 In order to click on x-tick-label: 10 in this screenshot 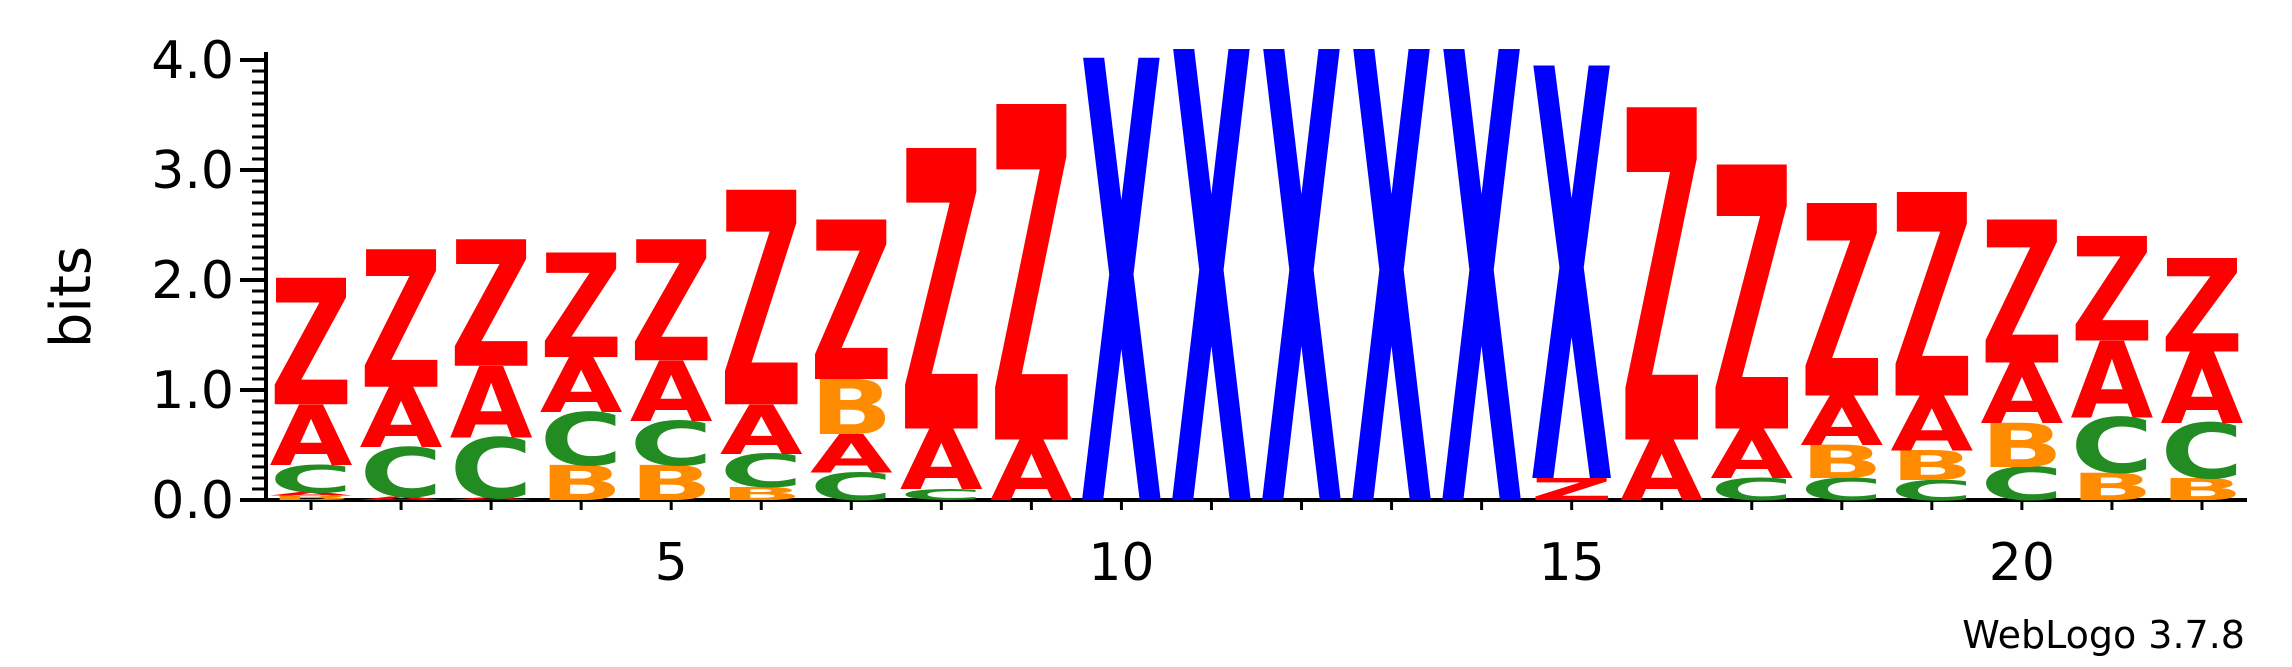, I will do `click(1121, 563)`.